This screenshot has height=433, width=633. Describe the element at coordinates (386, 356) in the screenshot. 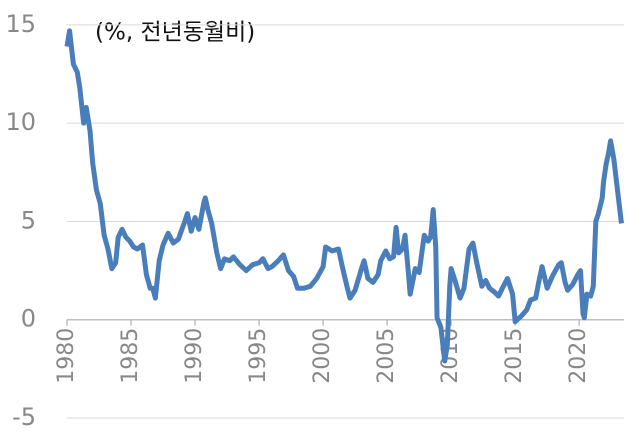

I see `x-tick-label: 2005` at that location.